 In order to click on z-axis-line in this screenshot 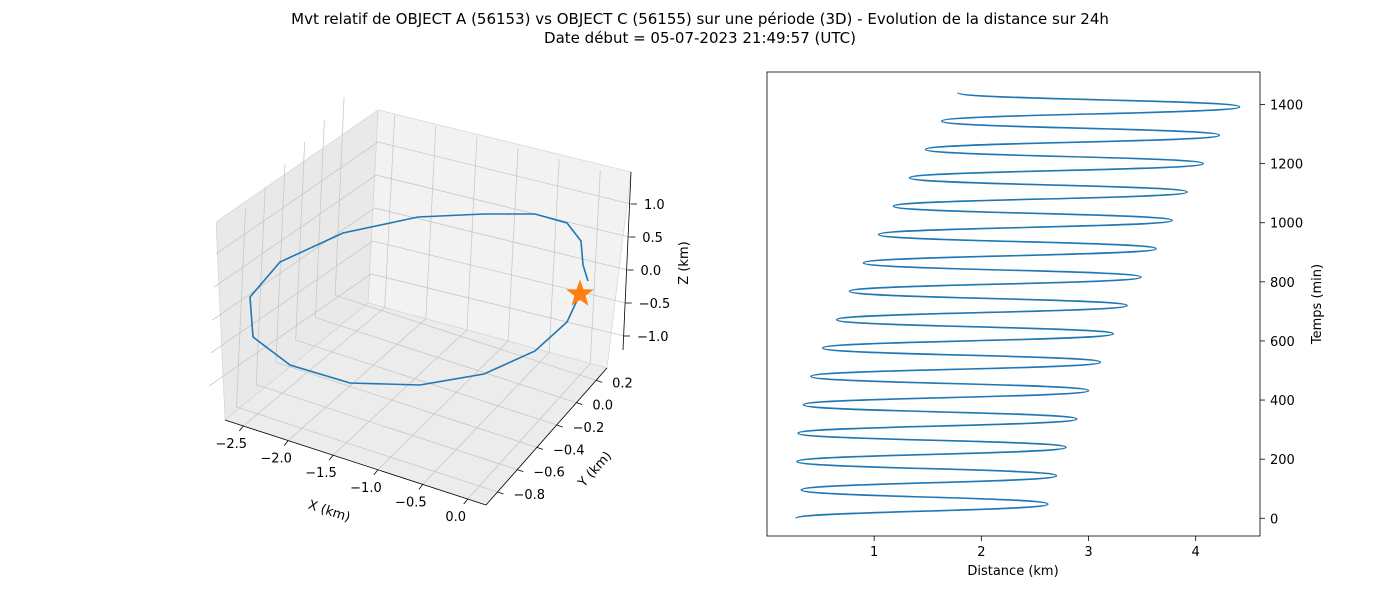, I will do `click(627, 261)`.